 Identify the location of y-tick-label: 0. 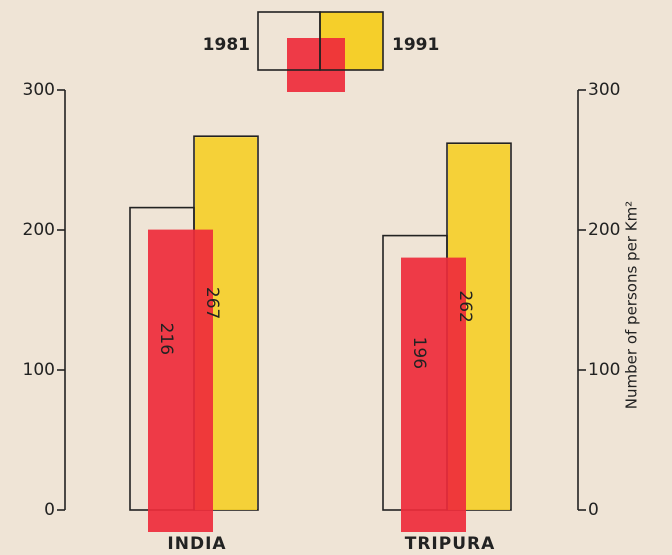
(49, 510).